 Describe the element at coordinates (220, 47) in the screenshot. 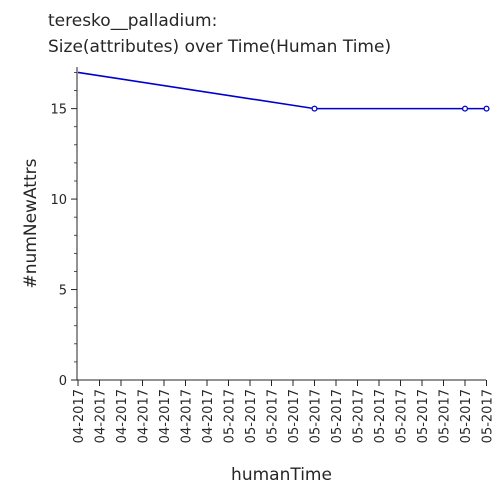

I see `chart-title-line-2: Size(attributes) over Time(Human Time)` at that location.